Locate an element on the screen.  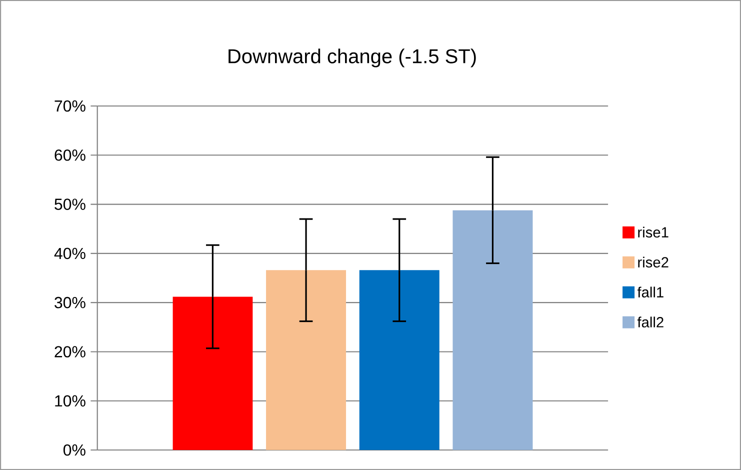
y-tick-label: 20% is located at coordinates (70, 352).